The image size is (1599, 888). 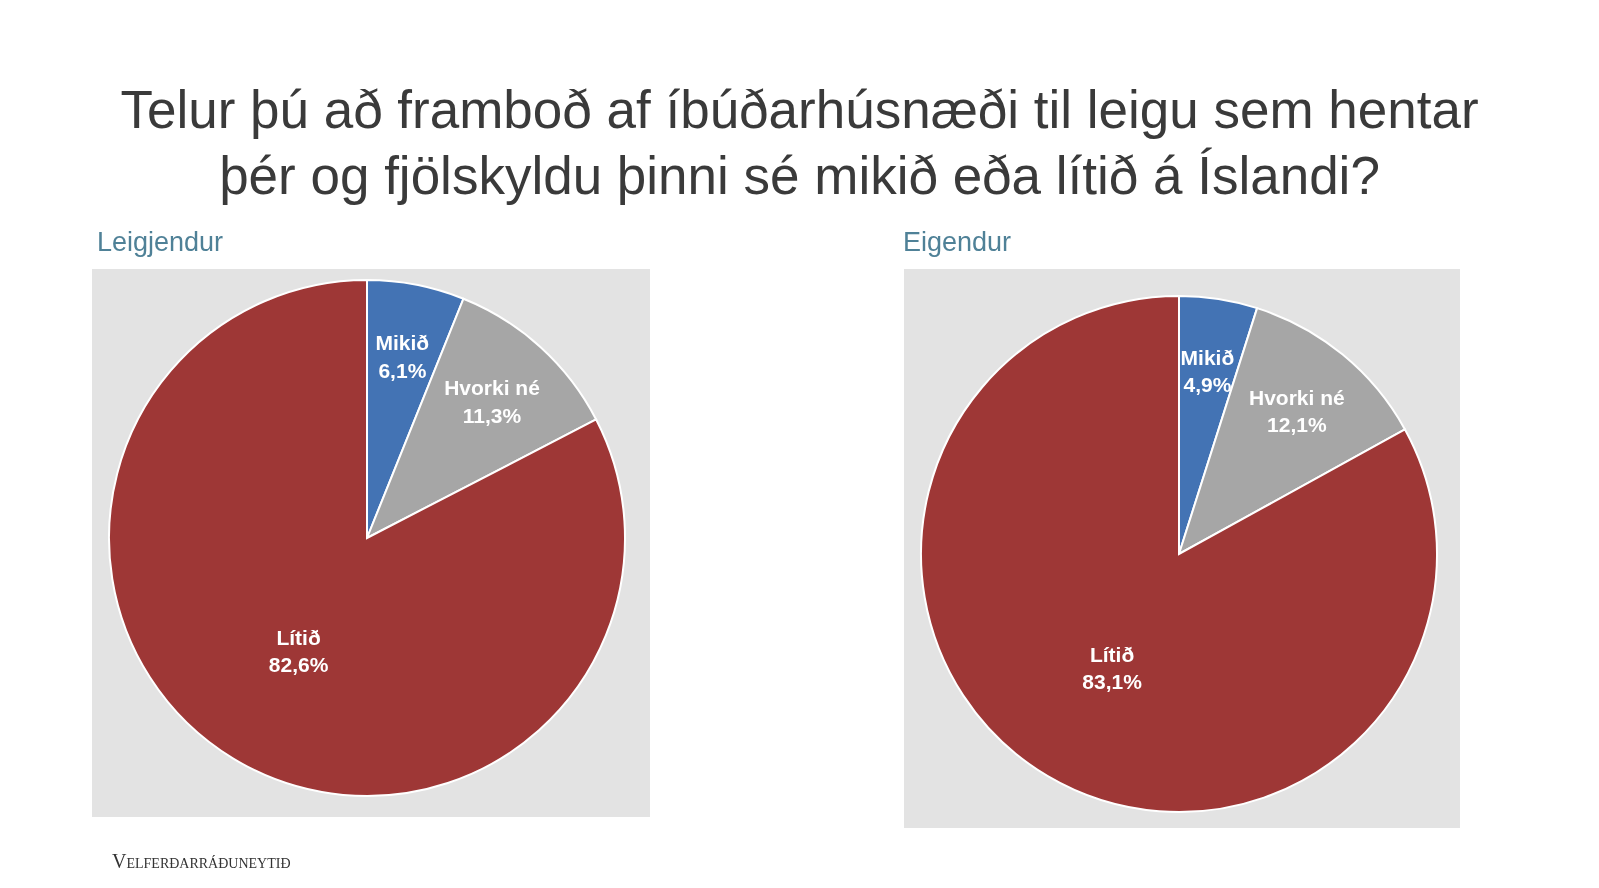 I want to click on data-label: 4,9%, so click(x=1207, y=385).